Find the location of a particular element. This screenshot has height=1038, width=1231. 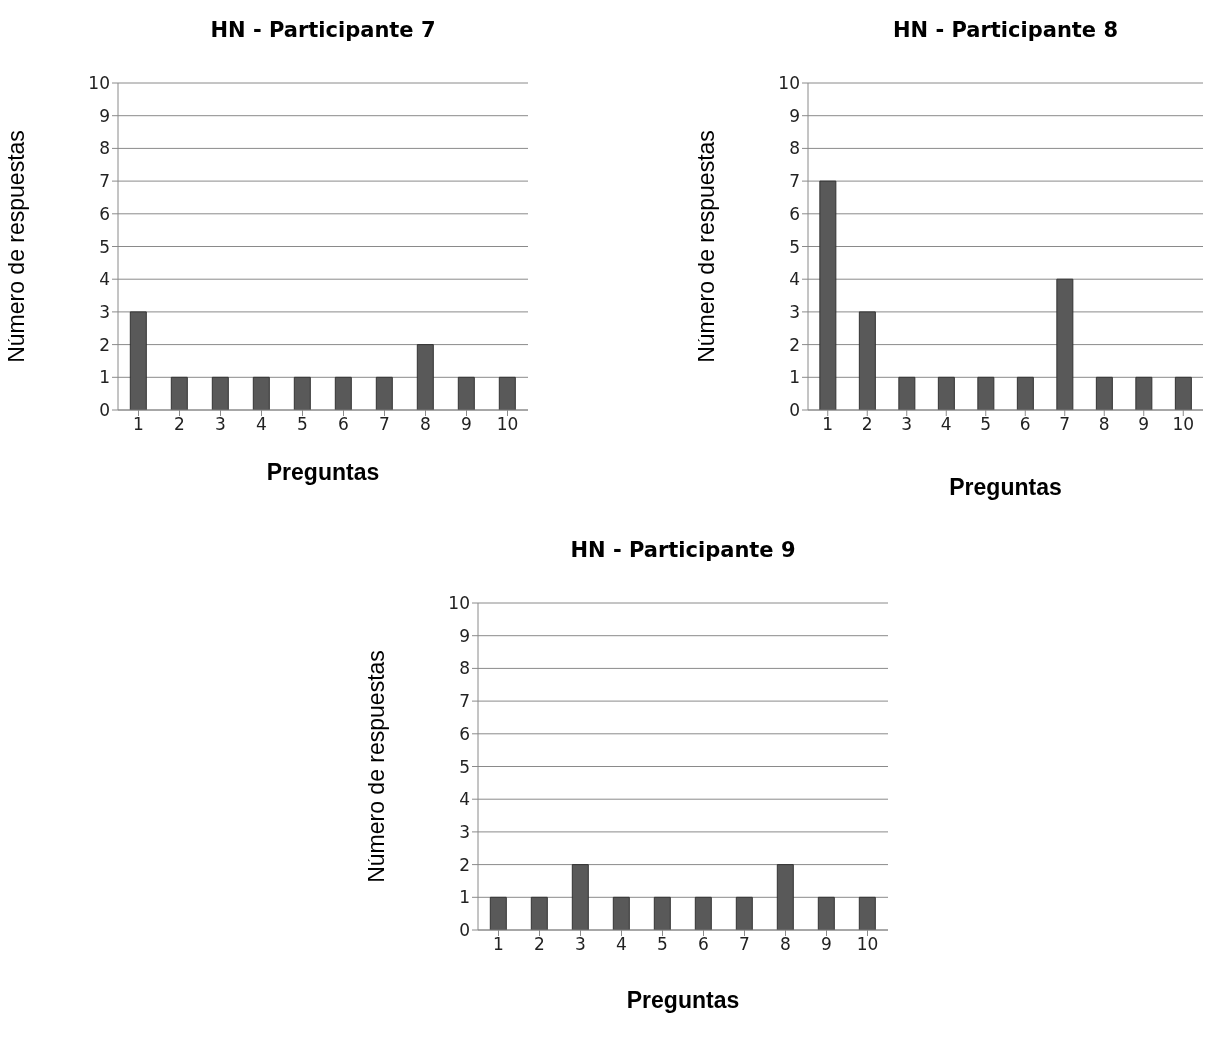

chart-title: HN - Participante 8 is located at coordinates (1005, 30).